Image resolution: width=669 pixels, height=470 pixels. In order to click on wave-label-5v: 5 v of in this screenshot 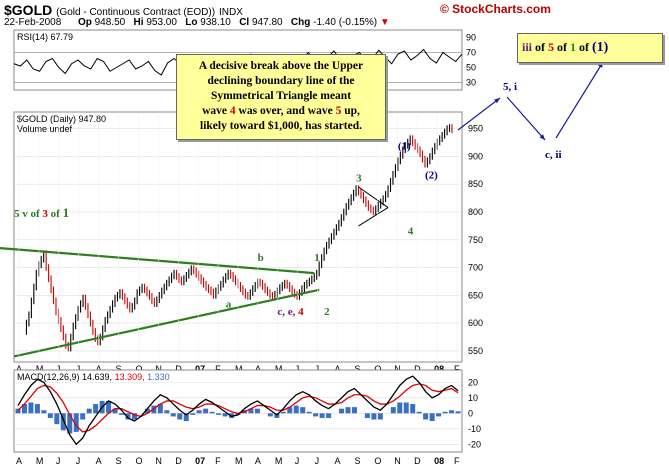, I will do `click(28, 214)`.